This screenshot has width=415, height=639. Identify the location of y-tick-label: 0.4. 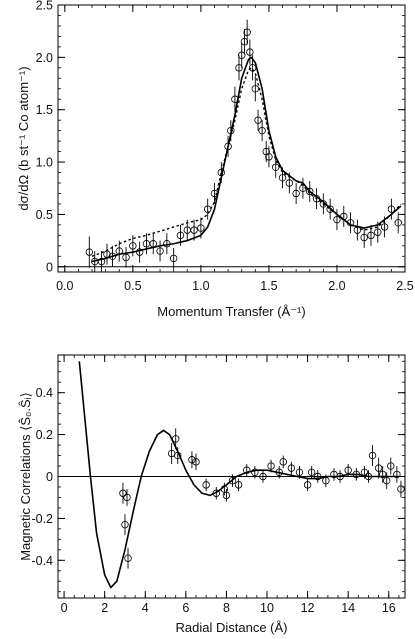
(44, 393).